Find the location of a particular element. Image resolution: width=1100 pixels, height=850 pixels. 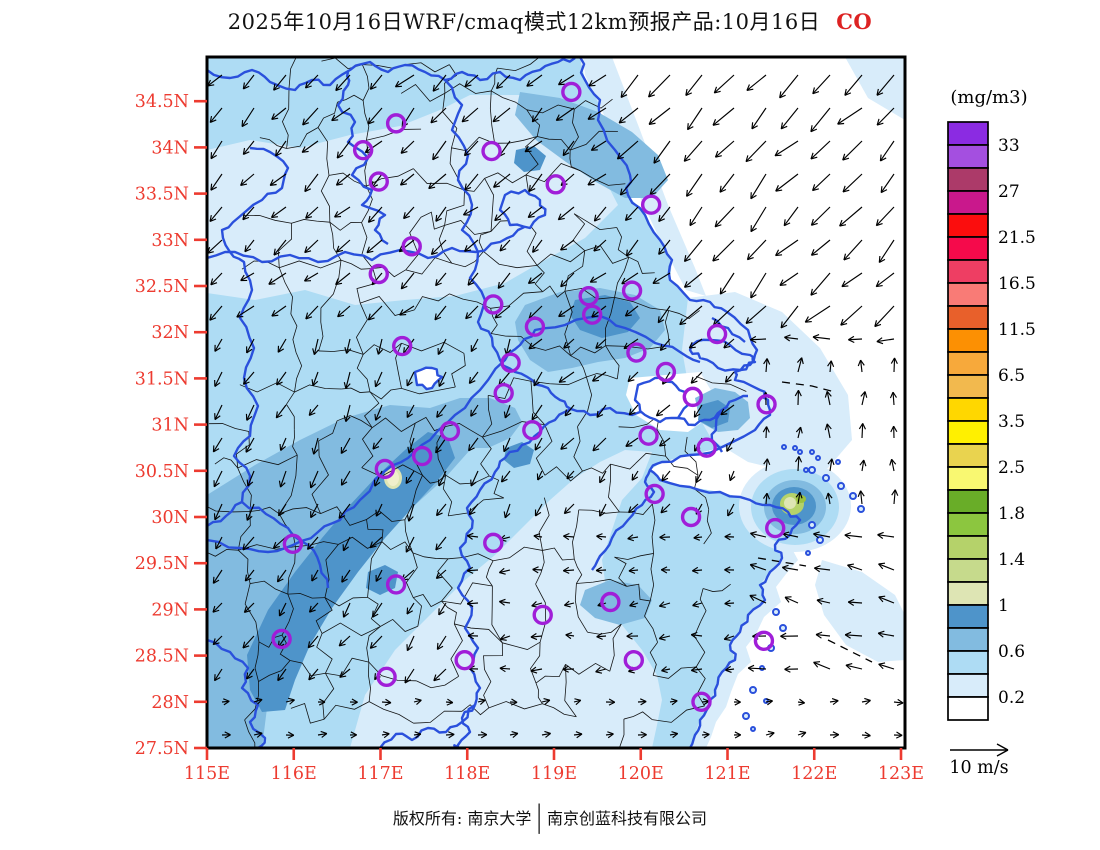

river-qiantang is located at coordinates (623, 520).